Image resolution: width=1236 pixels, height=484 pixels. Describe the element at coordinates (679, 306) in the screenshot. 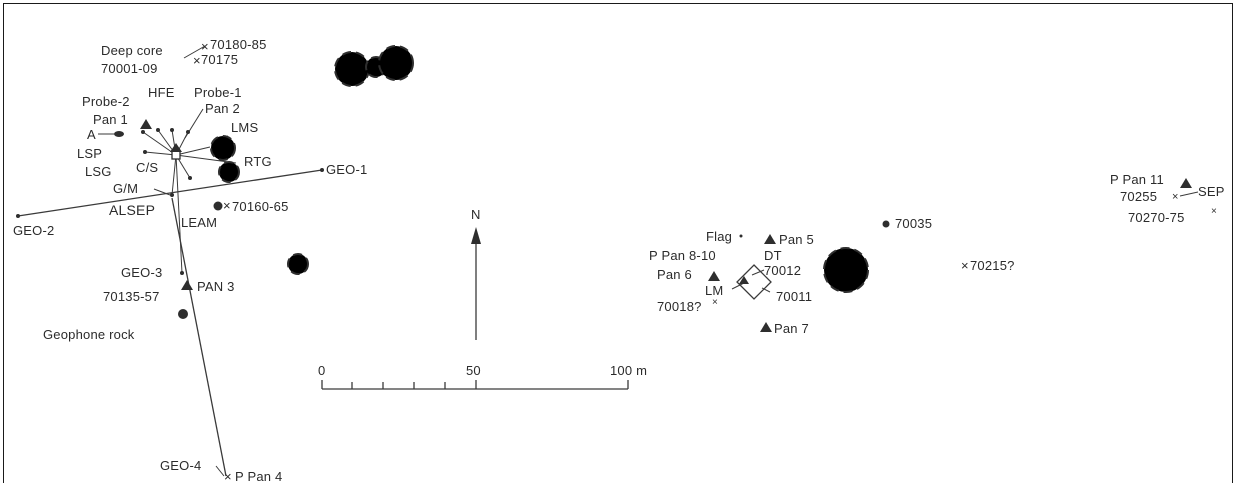

I see `label-70018: 70018?` at that location.